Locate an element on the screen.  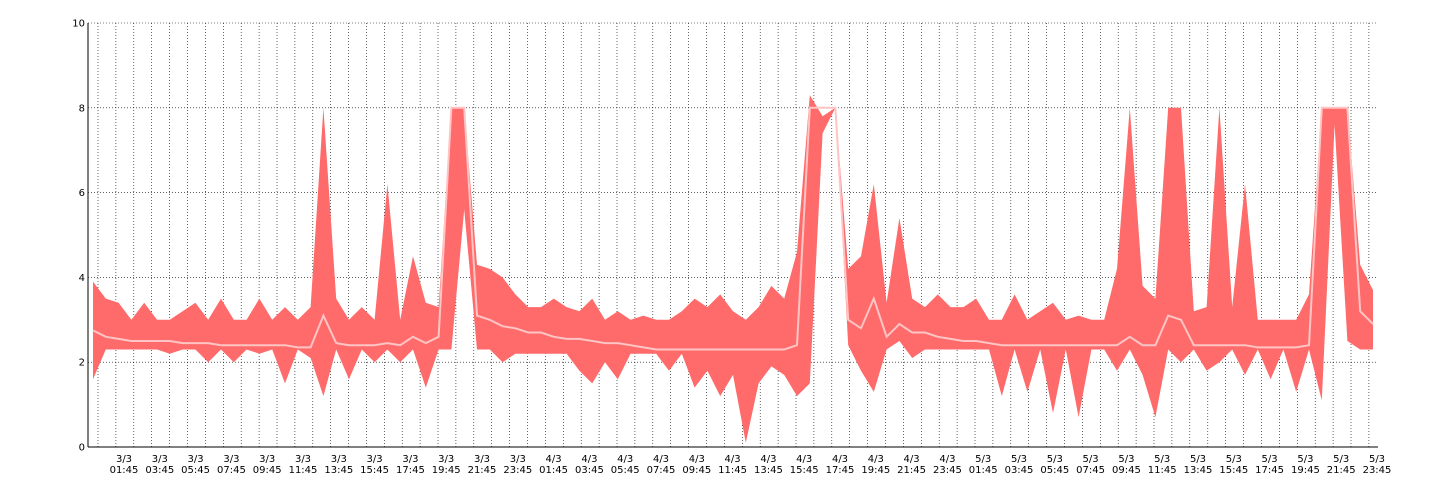
y-tick-label: 10 is located at coordinates (78, 24).